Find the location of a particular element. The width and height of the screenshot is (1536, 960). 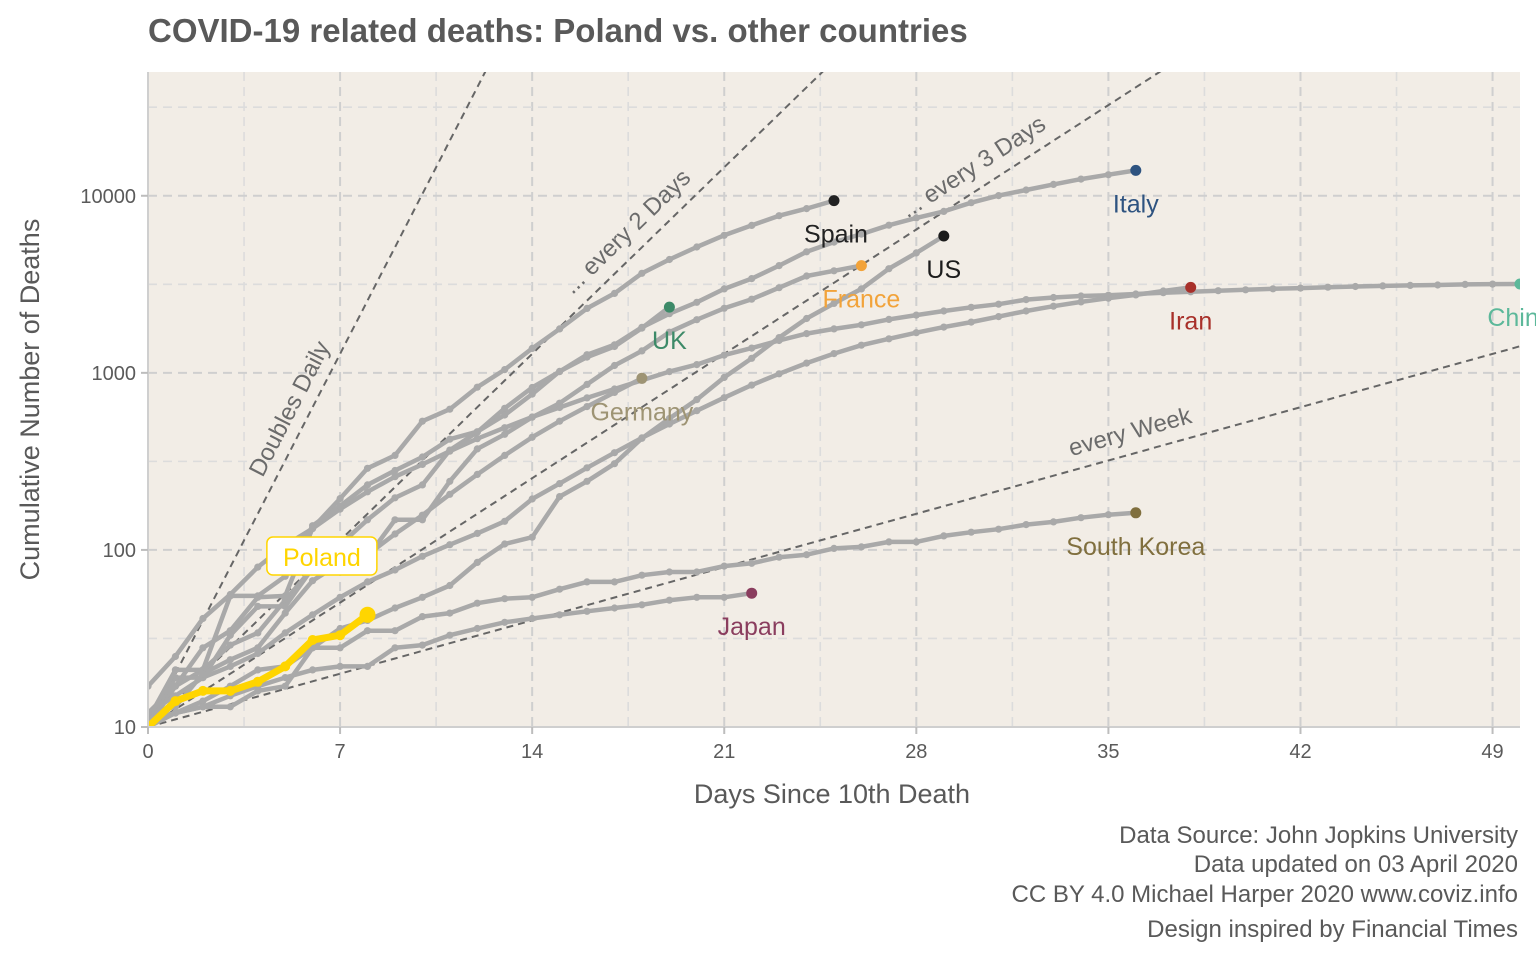

x-tick-label: 14 is located at coordinates (532, 752).